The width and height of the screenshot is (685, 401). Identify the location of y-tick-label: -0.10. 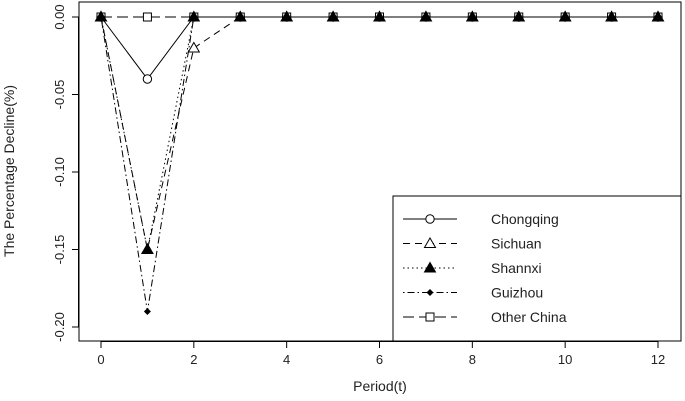
(59, 172).